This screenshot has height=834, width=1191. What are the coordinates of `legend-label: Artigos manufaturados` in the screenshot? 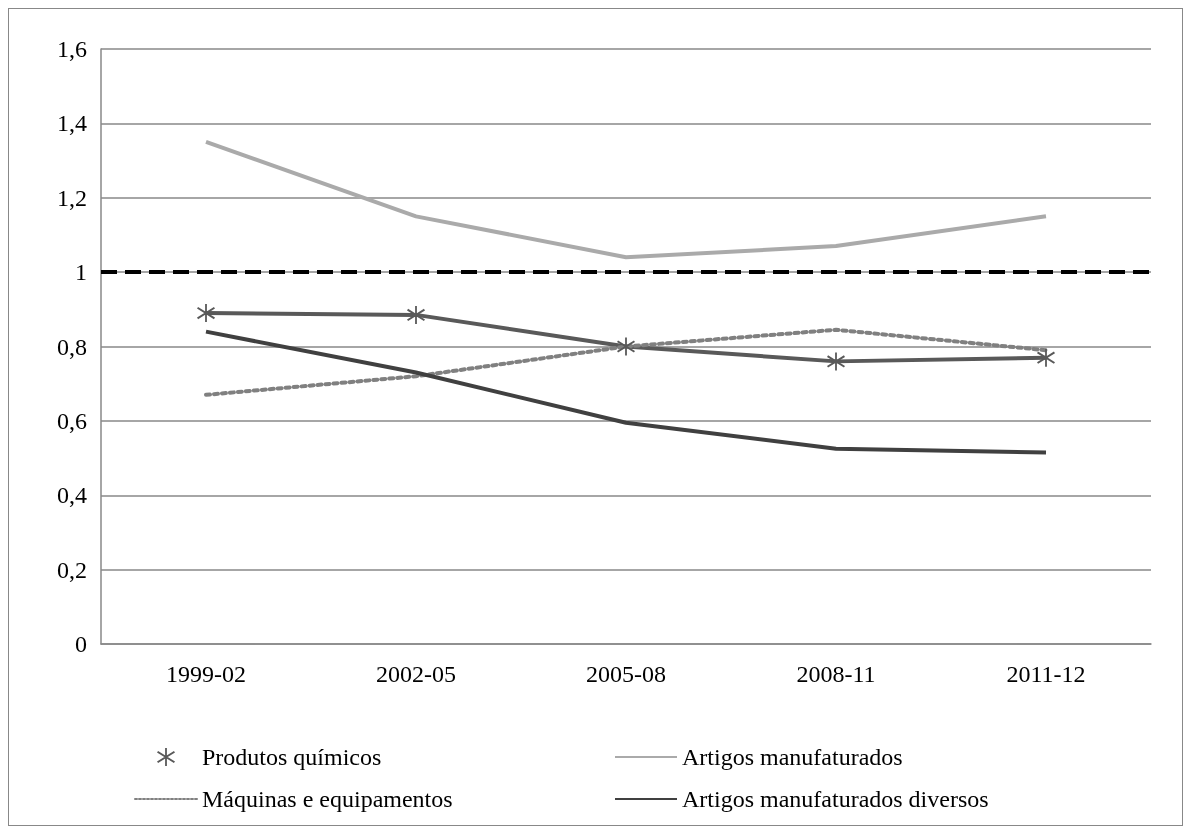 It's located at (792, 757).